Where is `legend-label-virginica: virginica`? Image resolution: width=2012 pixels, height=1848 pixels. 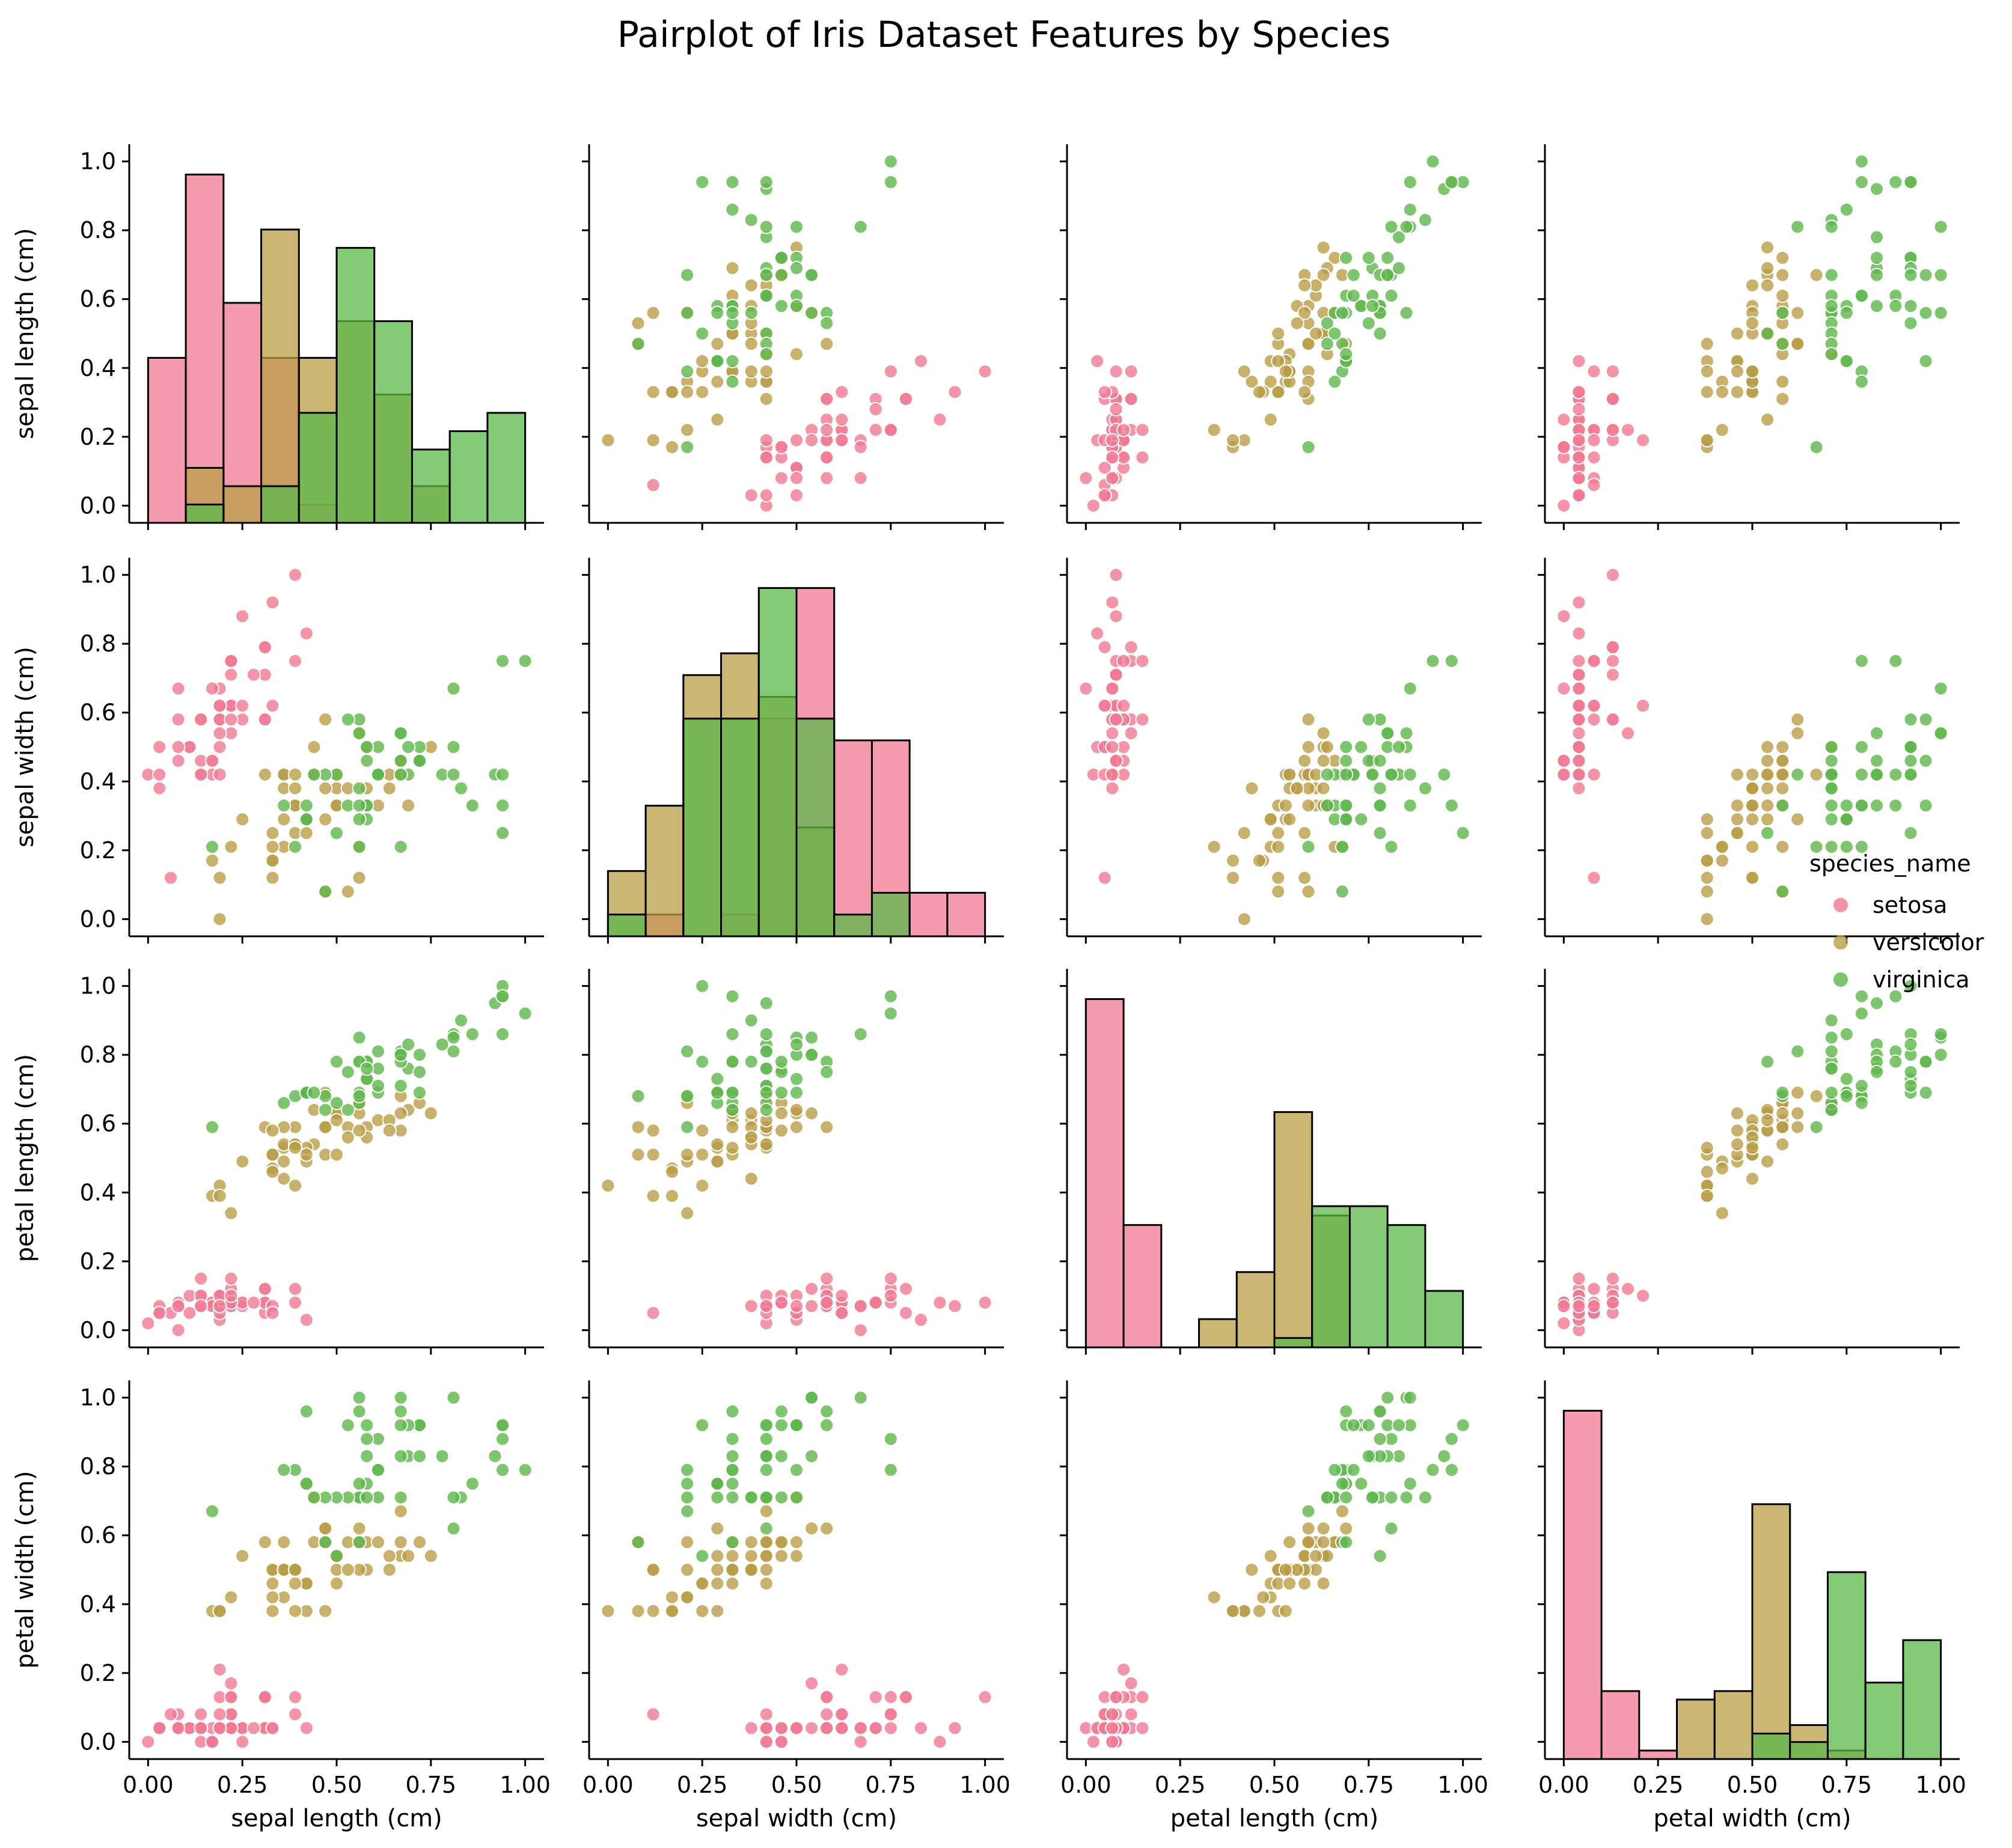 legend-label-virginica: virginica is located at coordinates (1921, 979).